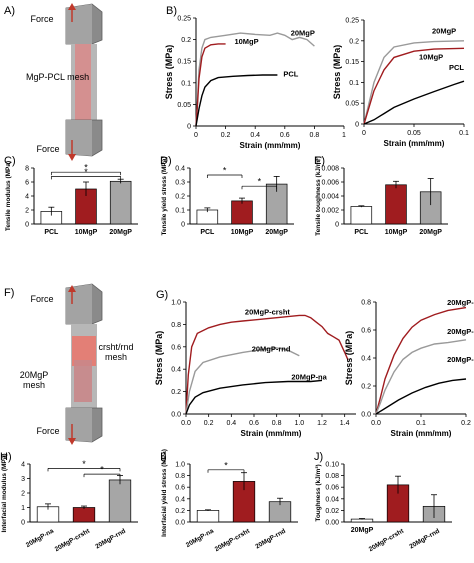  What do you see at coordinates (115, 352) in the screenshot?
I see `mesh-f-label-right: crsht/rnd mesh` at bounding box center [115, 352].